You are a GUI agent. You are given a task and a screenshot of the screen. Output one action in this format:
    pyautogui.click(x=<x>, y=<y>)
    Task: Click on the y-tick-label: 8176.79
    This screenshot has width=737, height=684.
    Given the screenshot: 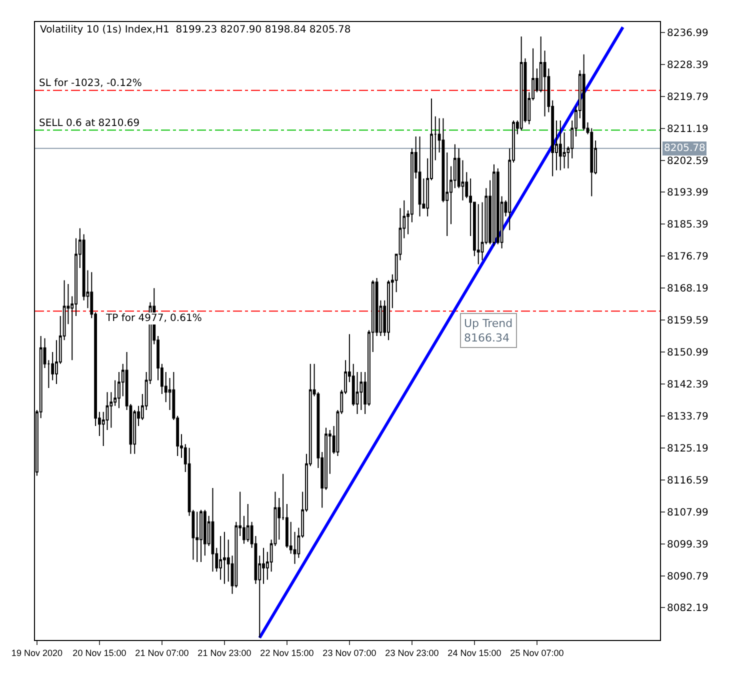 What is the action you would take?
    pyautogui.click(x=687, y=257)
    